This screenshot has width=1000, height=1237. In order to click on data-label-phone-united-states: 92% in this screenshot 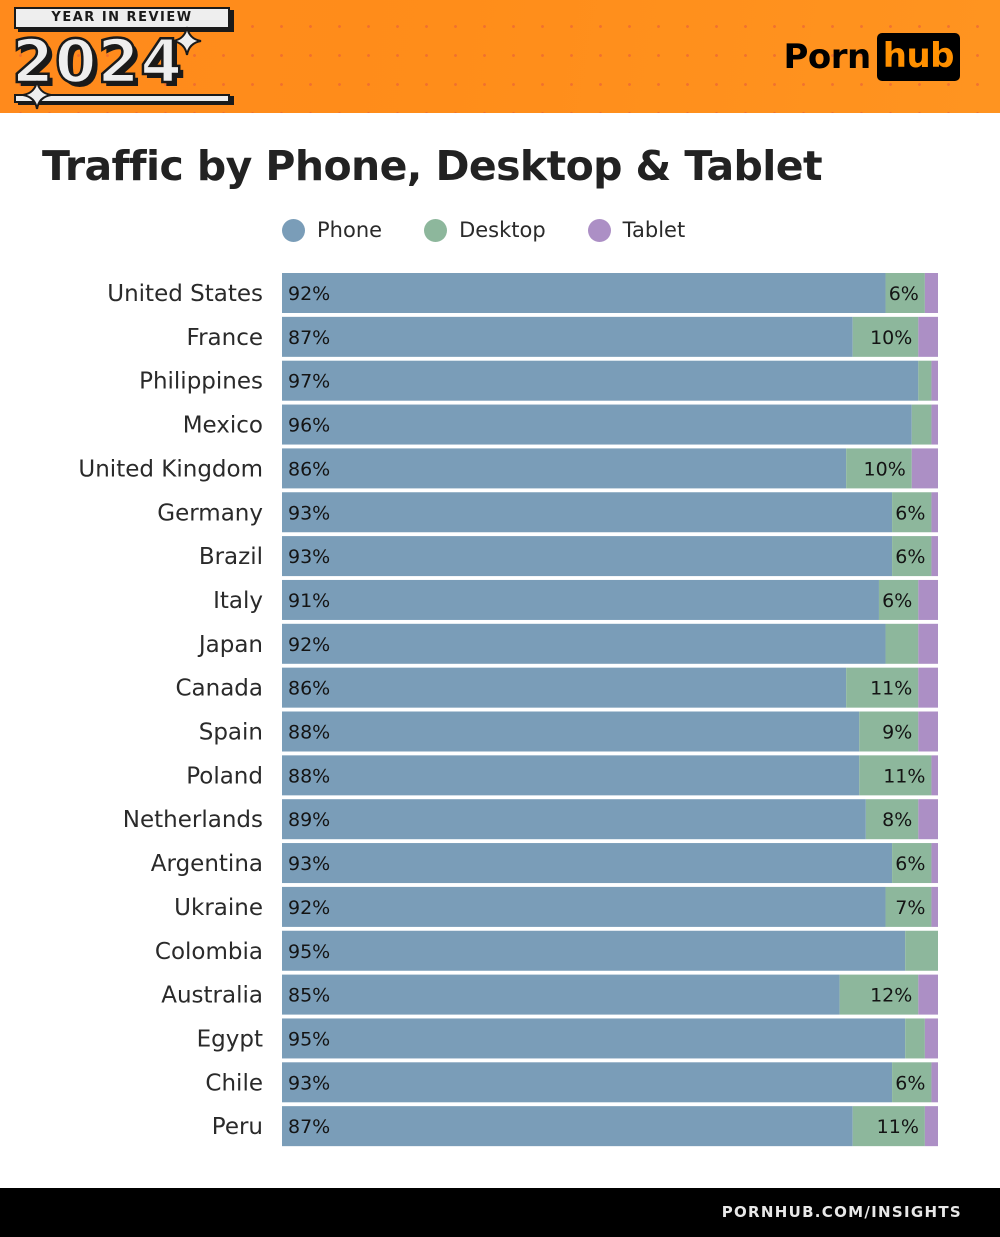, I will do `click(309, 294)`.